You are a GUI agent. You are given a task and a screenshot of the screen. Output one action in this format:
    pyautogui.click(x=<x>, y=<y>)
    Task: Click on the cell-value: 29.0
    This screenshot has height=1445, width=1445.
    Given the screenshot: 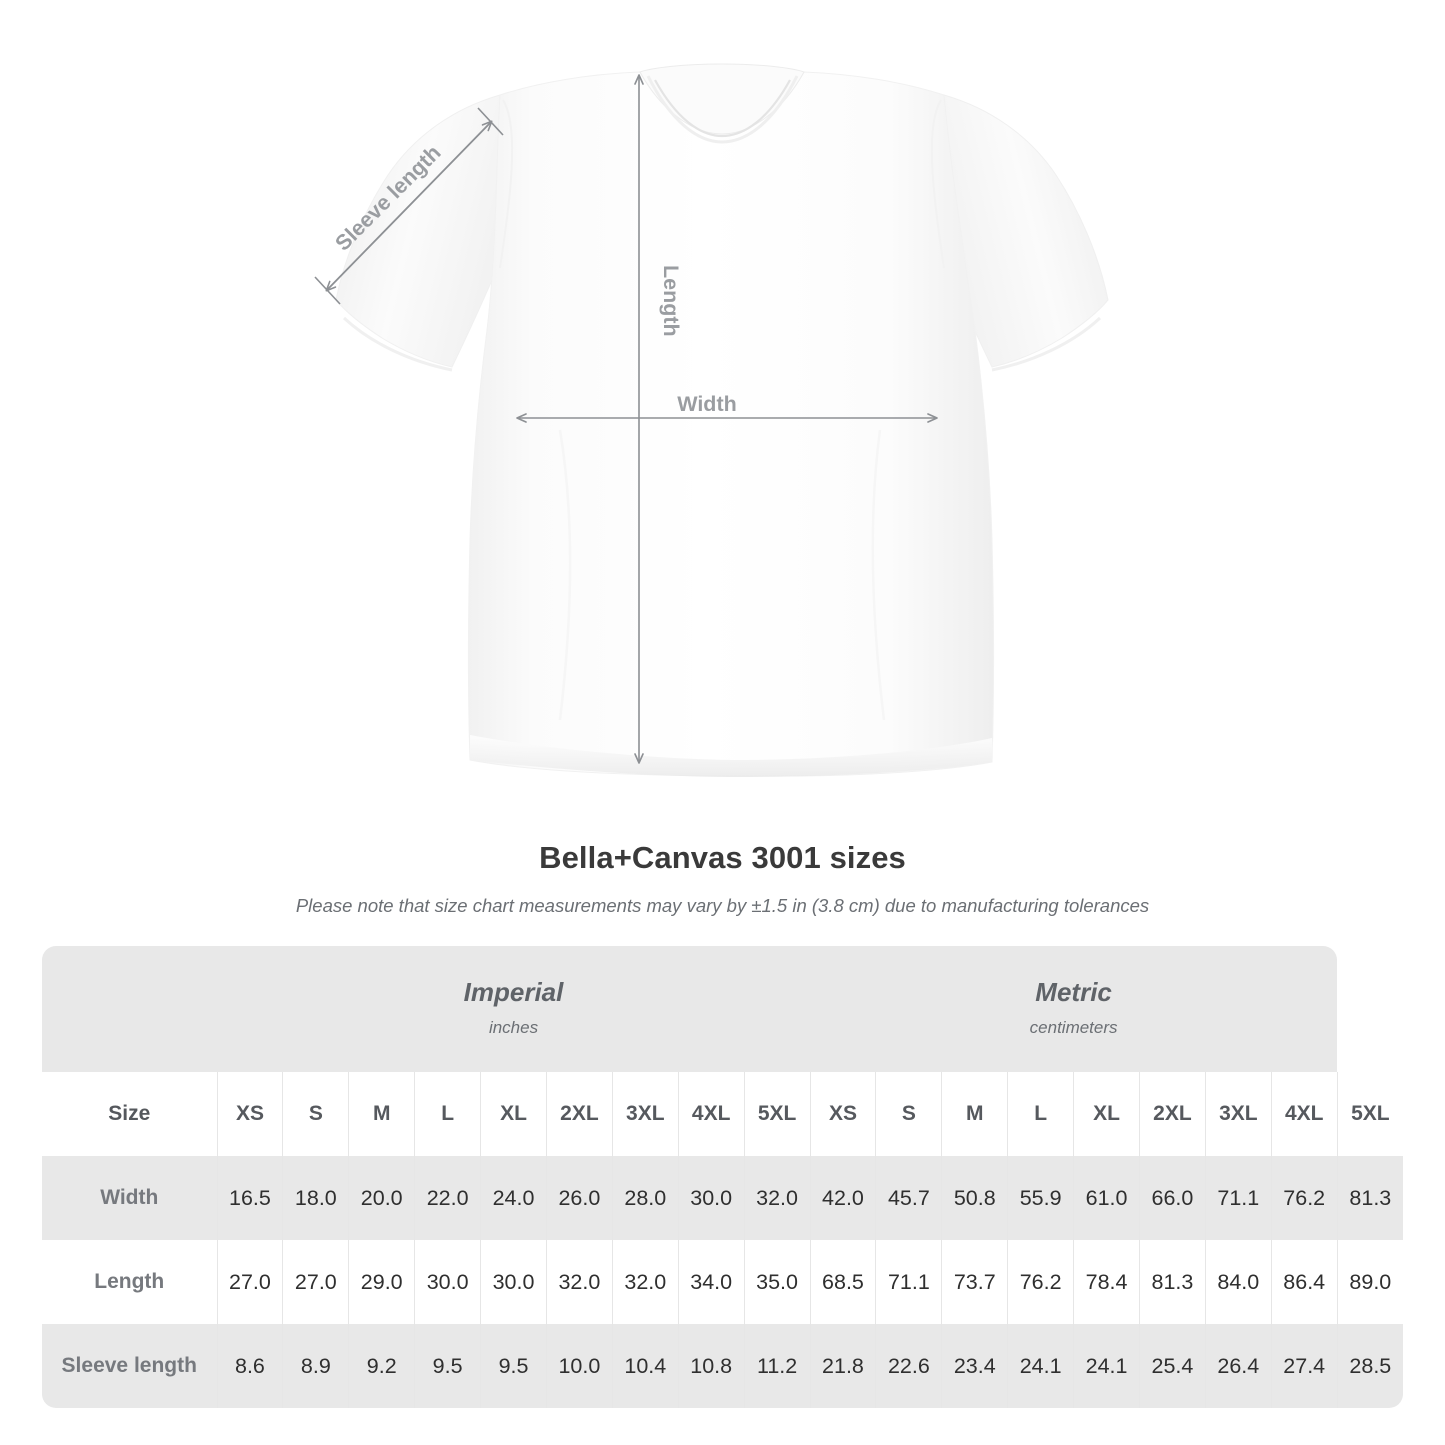 What is the action you would take?
    pyautogui.click(x=381, y=1282)
    